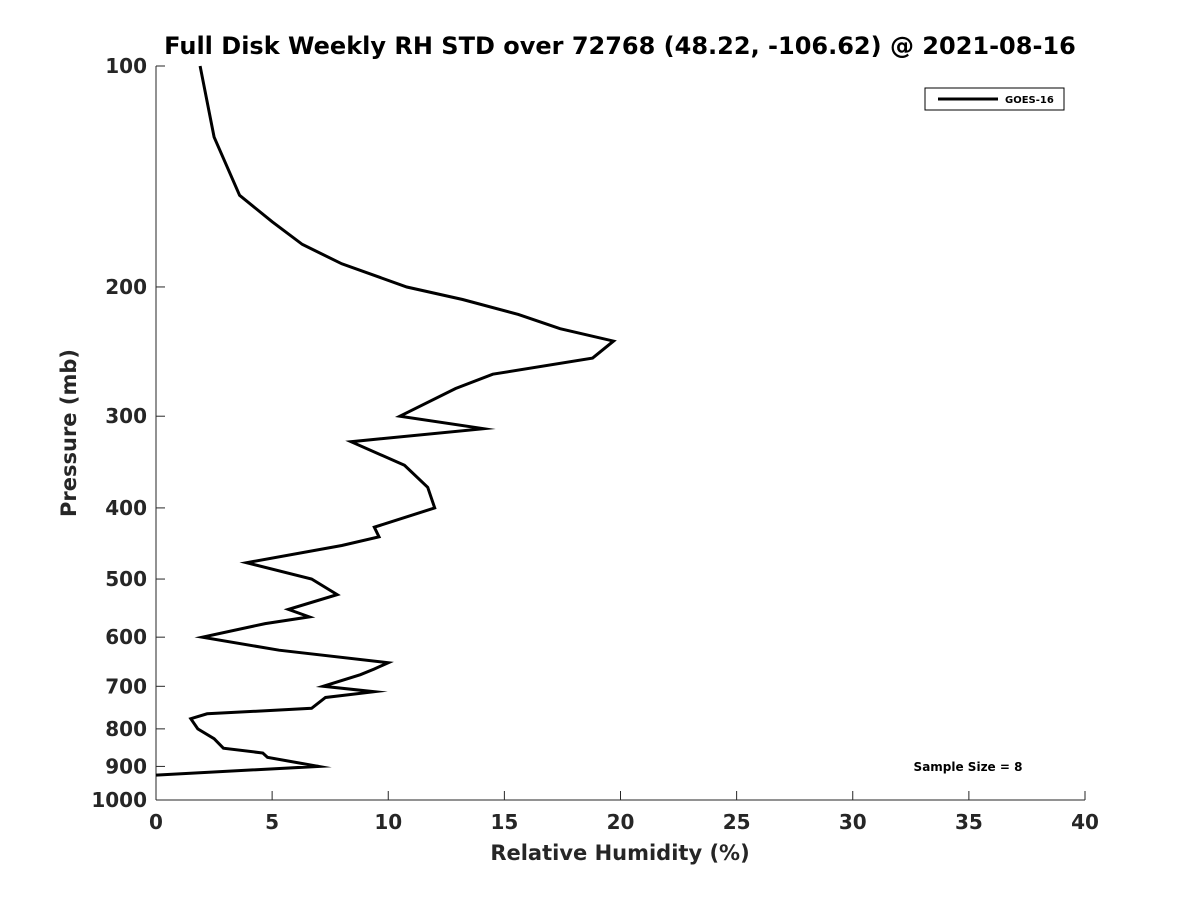  What do you see at coordinates (119, 800) in the screenshot?
I see `y-tick-label: 1000` at bounding box center [119, 800].